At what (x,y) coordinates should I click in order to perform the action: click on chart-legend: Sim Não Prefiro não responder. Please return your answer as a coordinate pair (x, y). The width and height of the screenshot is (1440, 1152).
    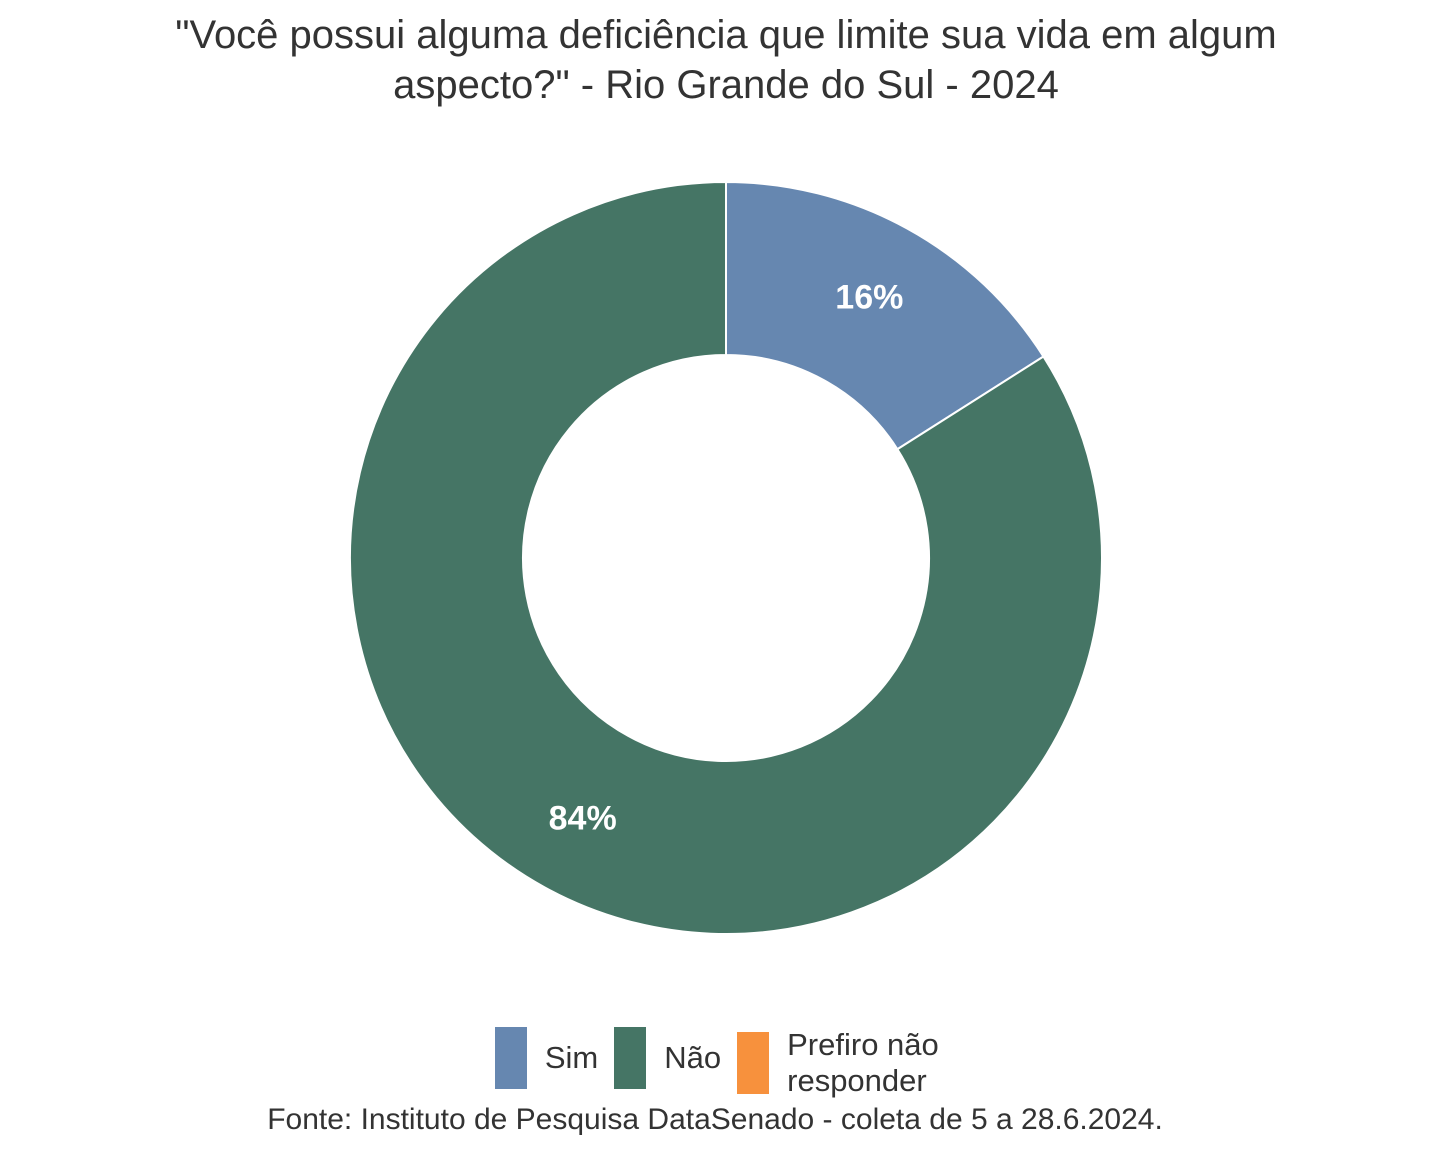
    Looking at the image, I should click on (720, 1063).